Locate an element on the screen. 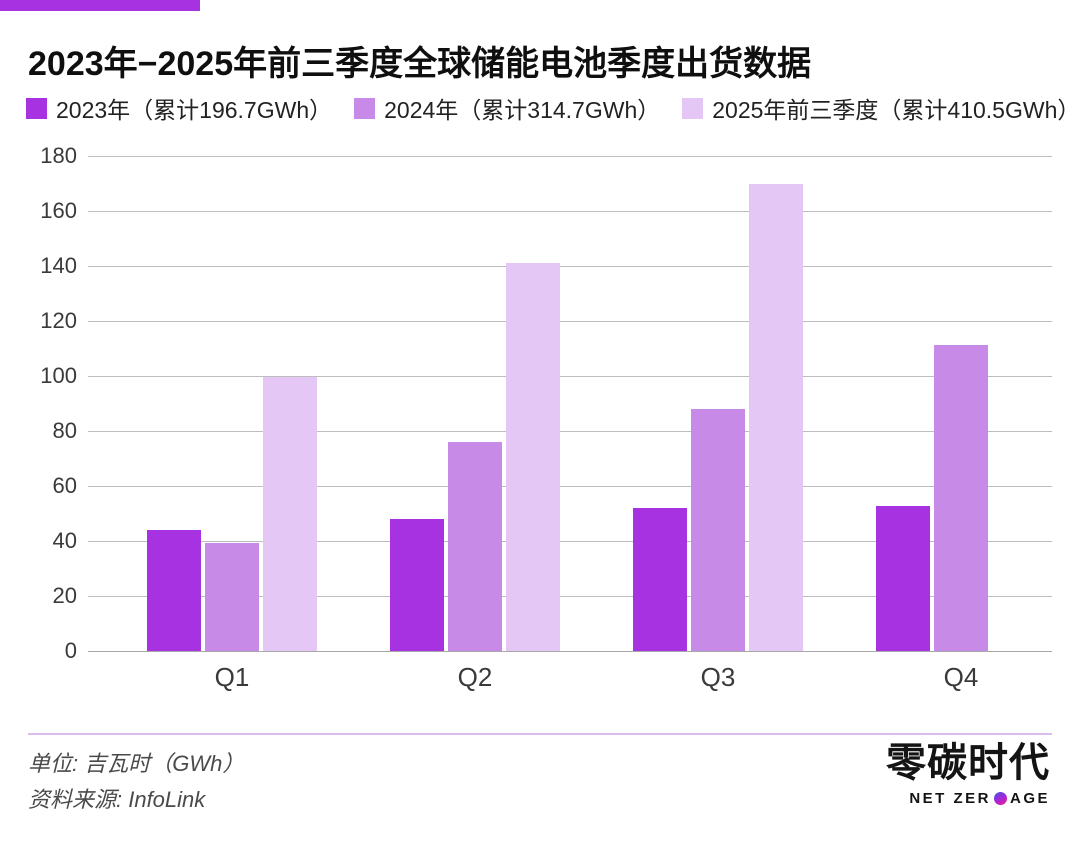  bar-group-q4 is located at coordinates (961, 403).